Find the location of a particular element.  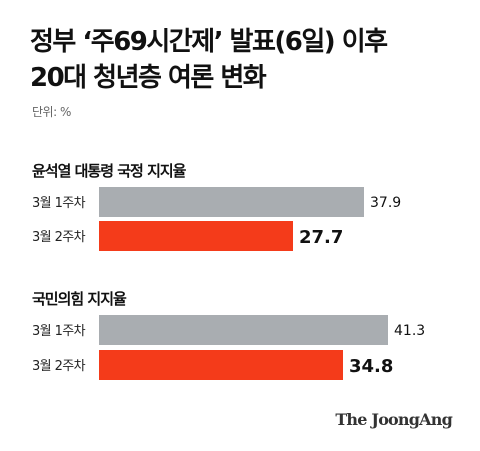

joongang-logo: The JoongAng is located at coordinates (393, 419).